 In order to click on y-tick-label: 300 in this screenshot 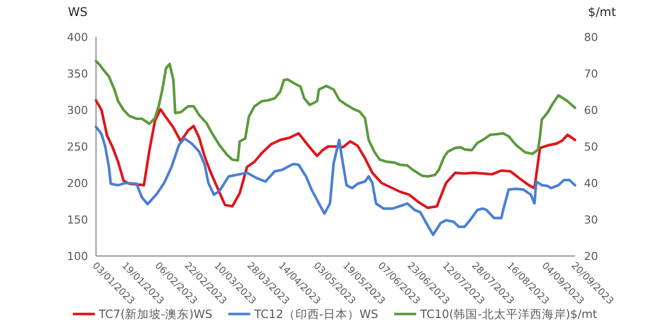, I will do `click(77, 110)`.